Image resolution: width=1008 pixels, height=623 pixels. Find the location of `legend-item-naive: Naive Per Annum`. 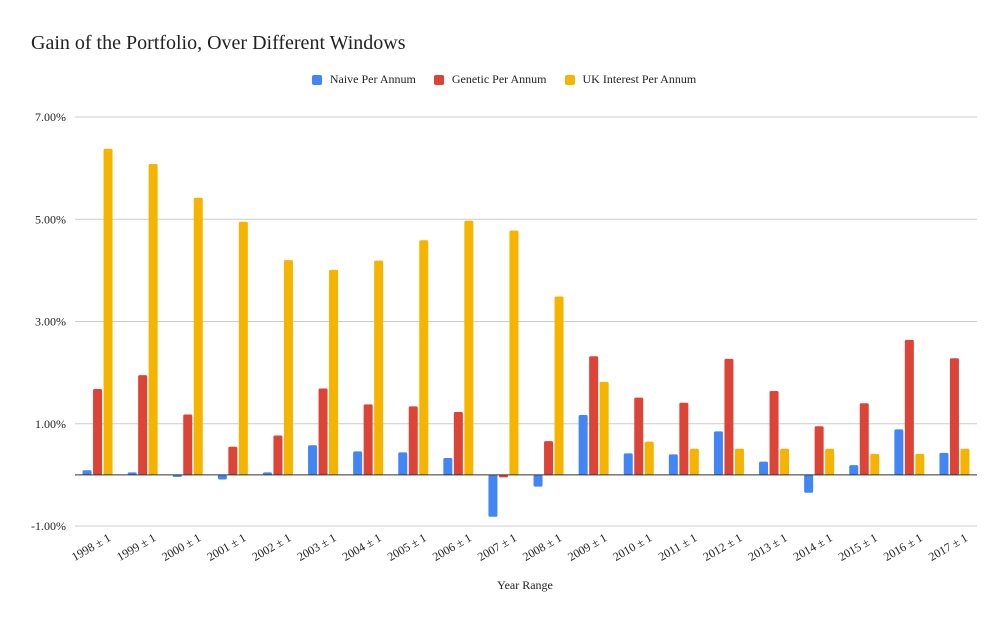

legend-item-naive: Naive Per Annum is located at coordinates (363, 79).